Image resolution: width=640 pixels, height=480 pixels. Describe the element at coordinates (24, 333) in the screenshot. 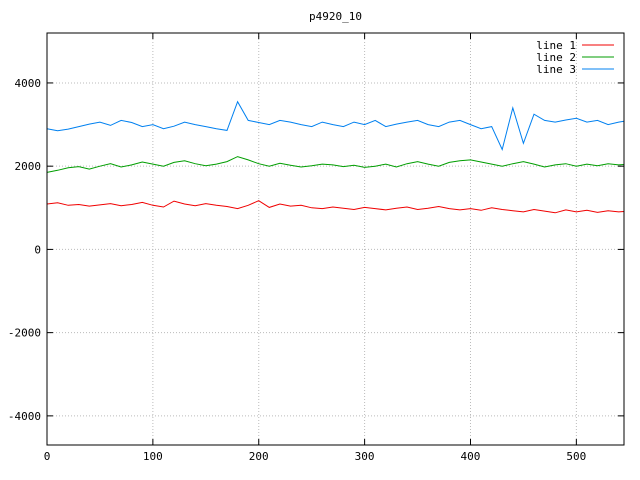

I see `y-tick-label: -2000` at that location.